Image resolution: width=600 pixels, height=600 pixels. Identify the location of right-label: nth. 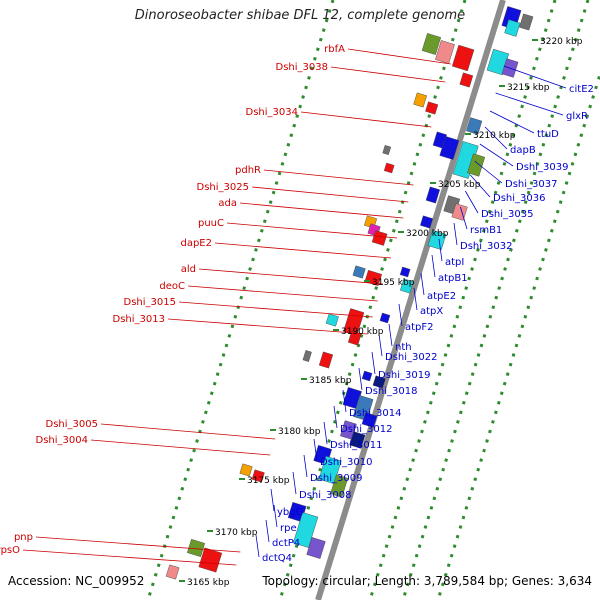
(403, 347).